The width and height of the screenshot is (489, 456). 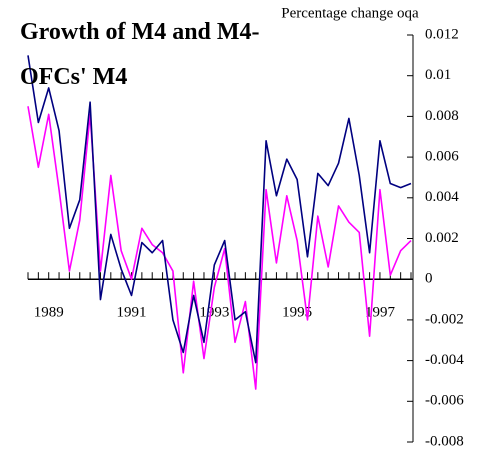 I want to click on x-tick-label: 1997, so click(x=380, y=313).